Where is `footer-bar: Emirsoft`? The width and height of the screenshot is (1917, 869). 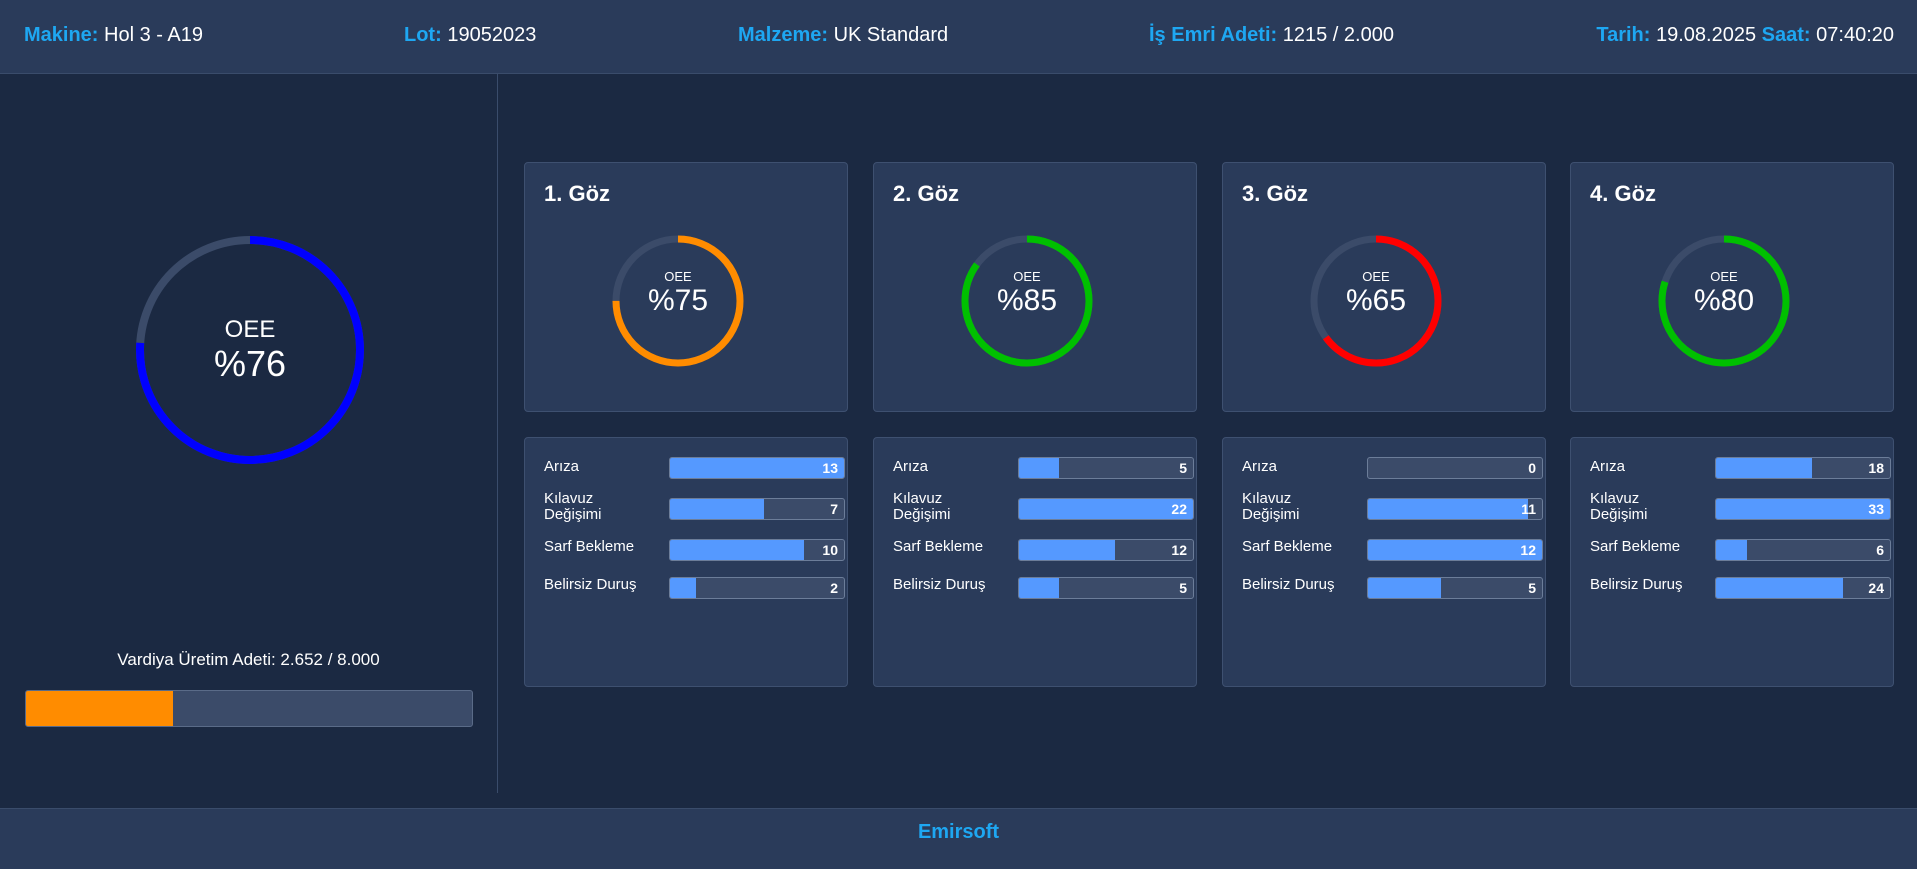
footer-bar: Emirsoft is located at coordinates (958, 838).